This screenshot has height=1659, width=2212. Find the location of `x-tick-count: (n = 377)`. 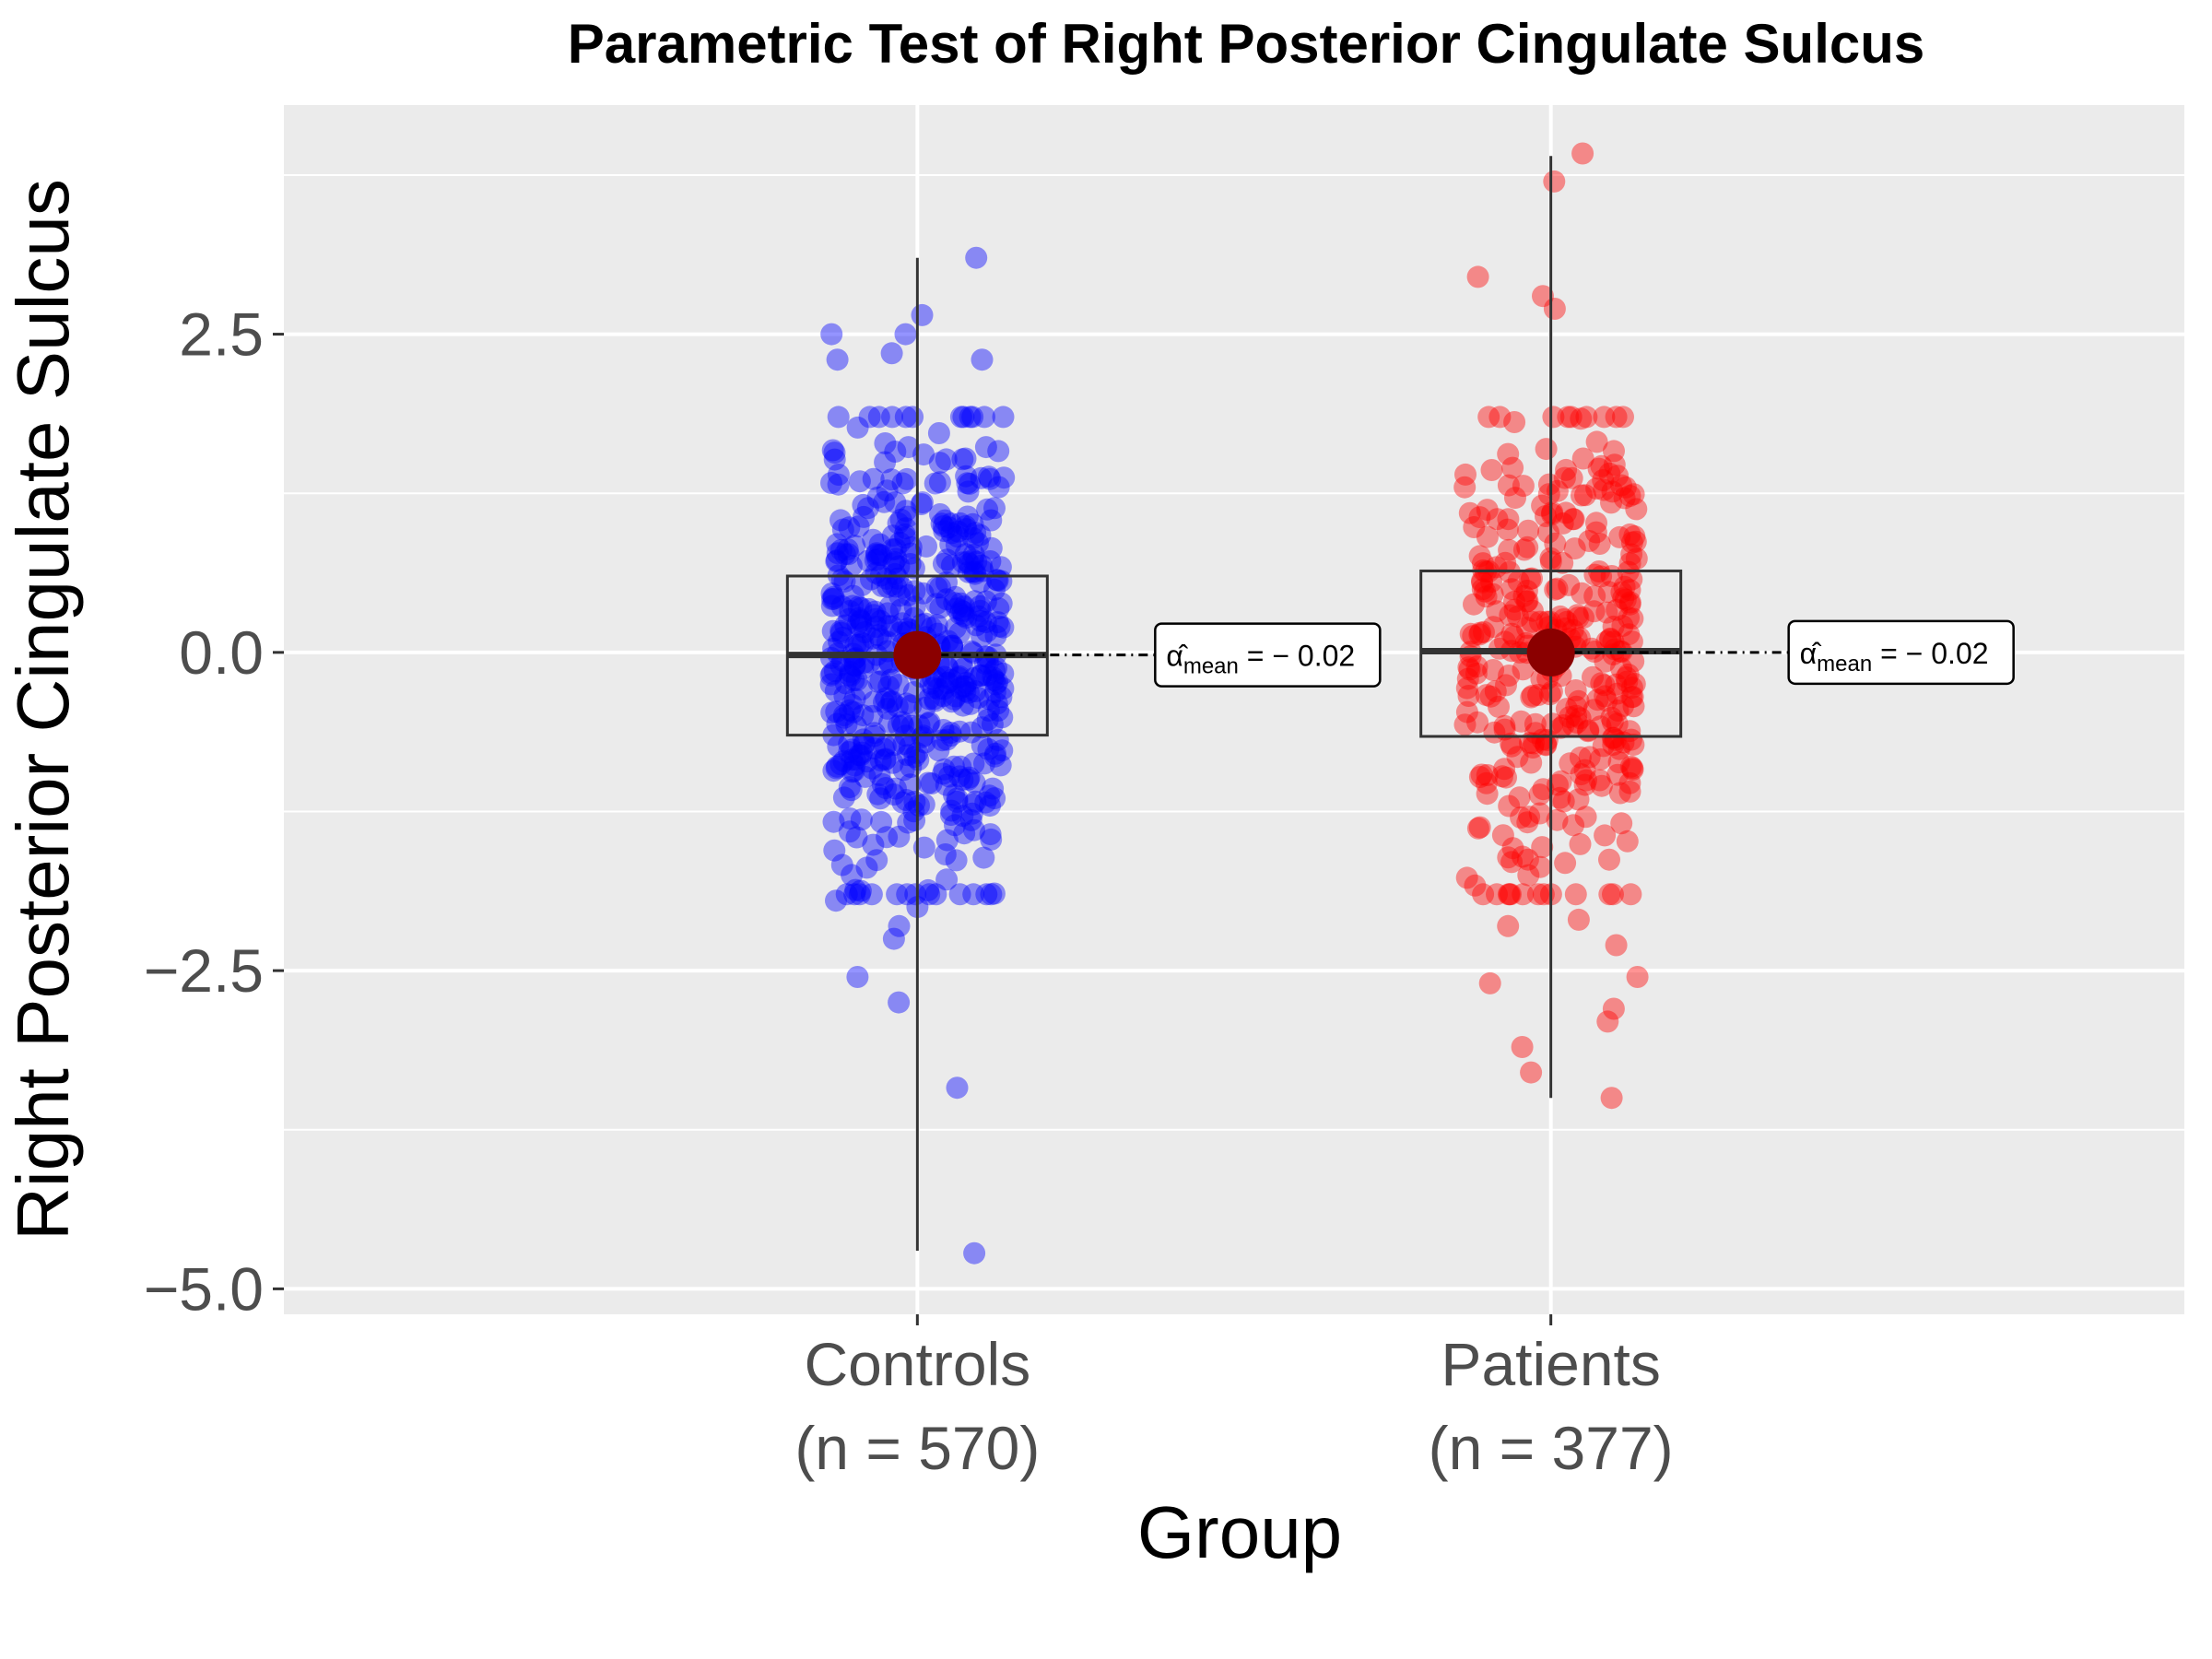

x-tick-count: (n = 377) is located at coordinates (1551, 1448).